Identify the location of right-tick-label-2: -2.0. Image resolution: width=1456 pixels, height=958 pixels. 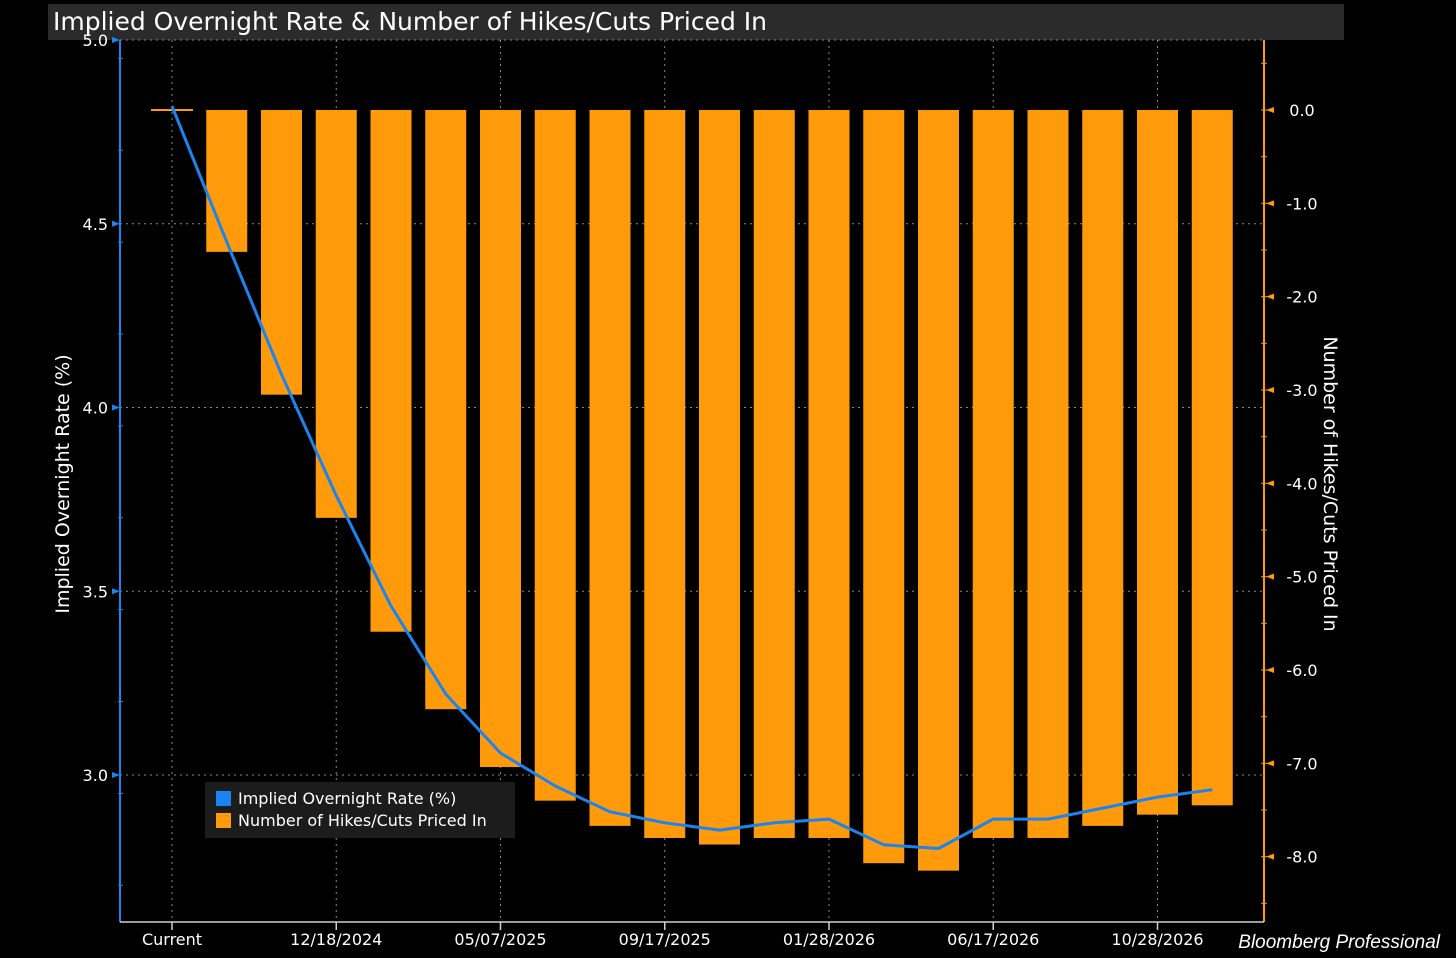
(1301, 297).